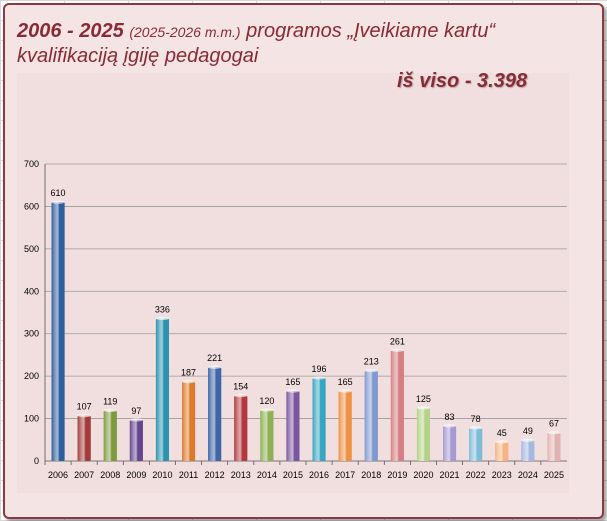 The width and height of the screenshot is (607, 521). What do you see at coordinates (240, 387) in the screenshot?
I see `data-label: 154` at bounding box center [240, 387].